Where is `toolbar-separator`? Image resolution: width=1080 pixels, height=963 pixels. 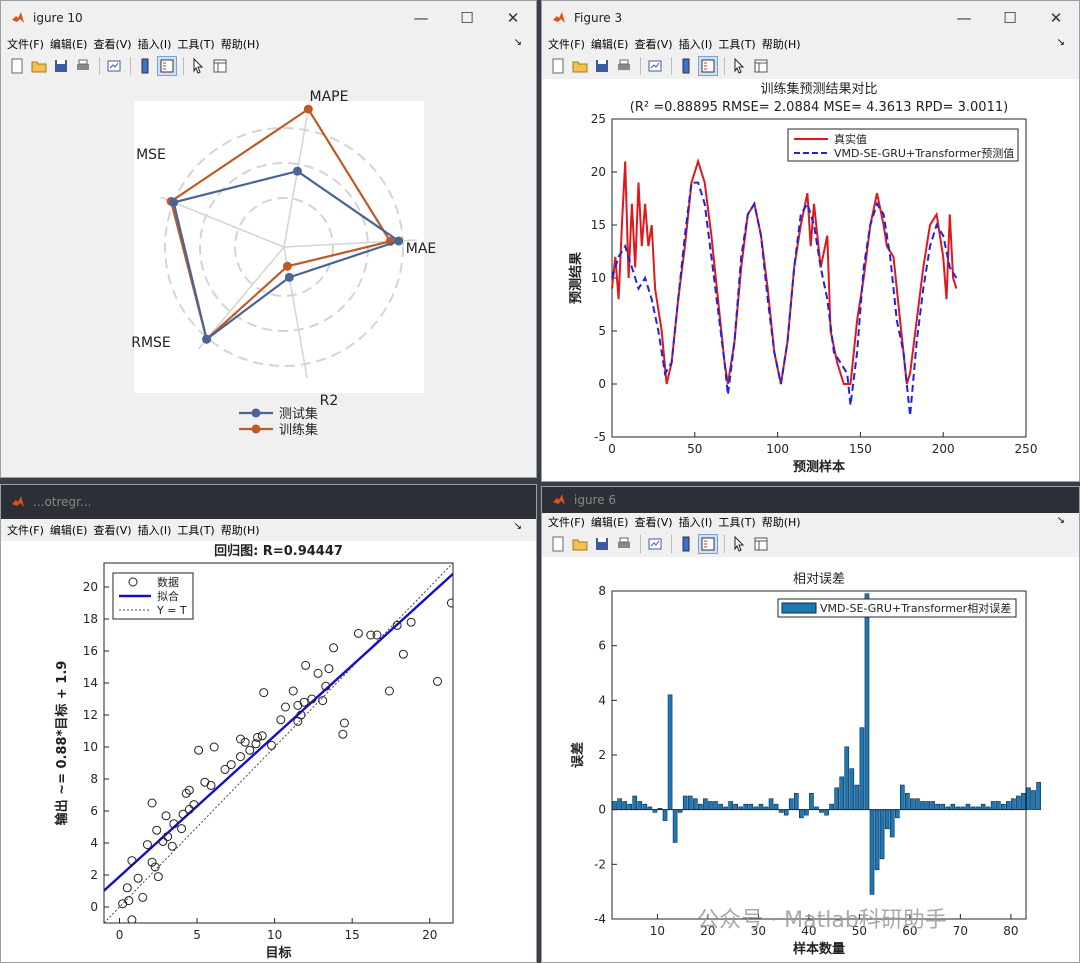
toolbar-separator is located at coordinates (724, 544).